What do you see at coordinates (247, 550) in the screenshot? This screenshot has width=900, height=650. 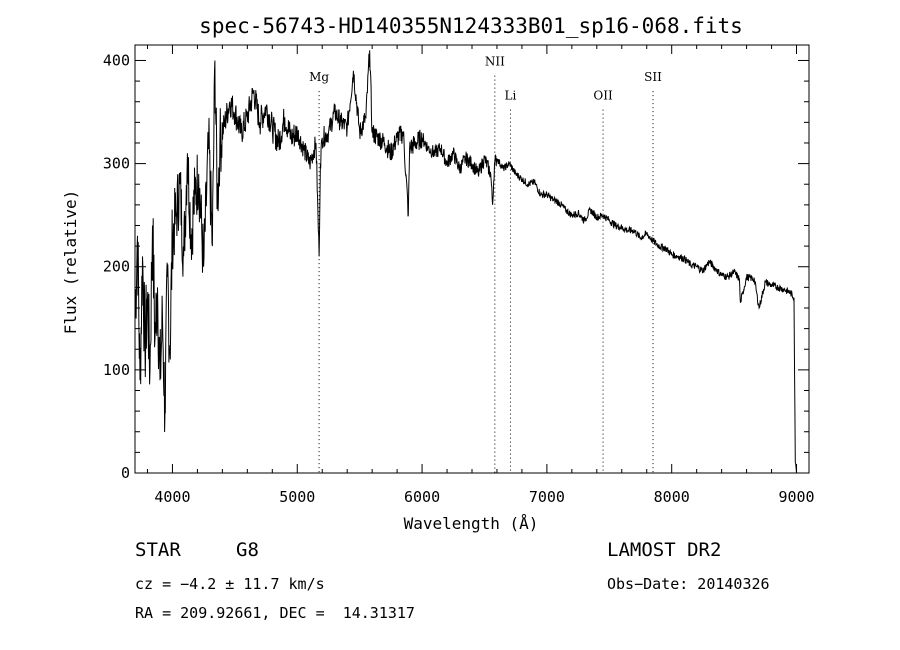 I see `object-subclass: G8` at bounding box center [247, 550].